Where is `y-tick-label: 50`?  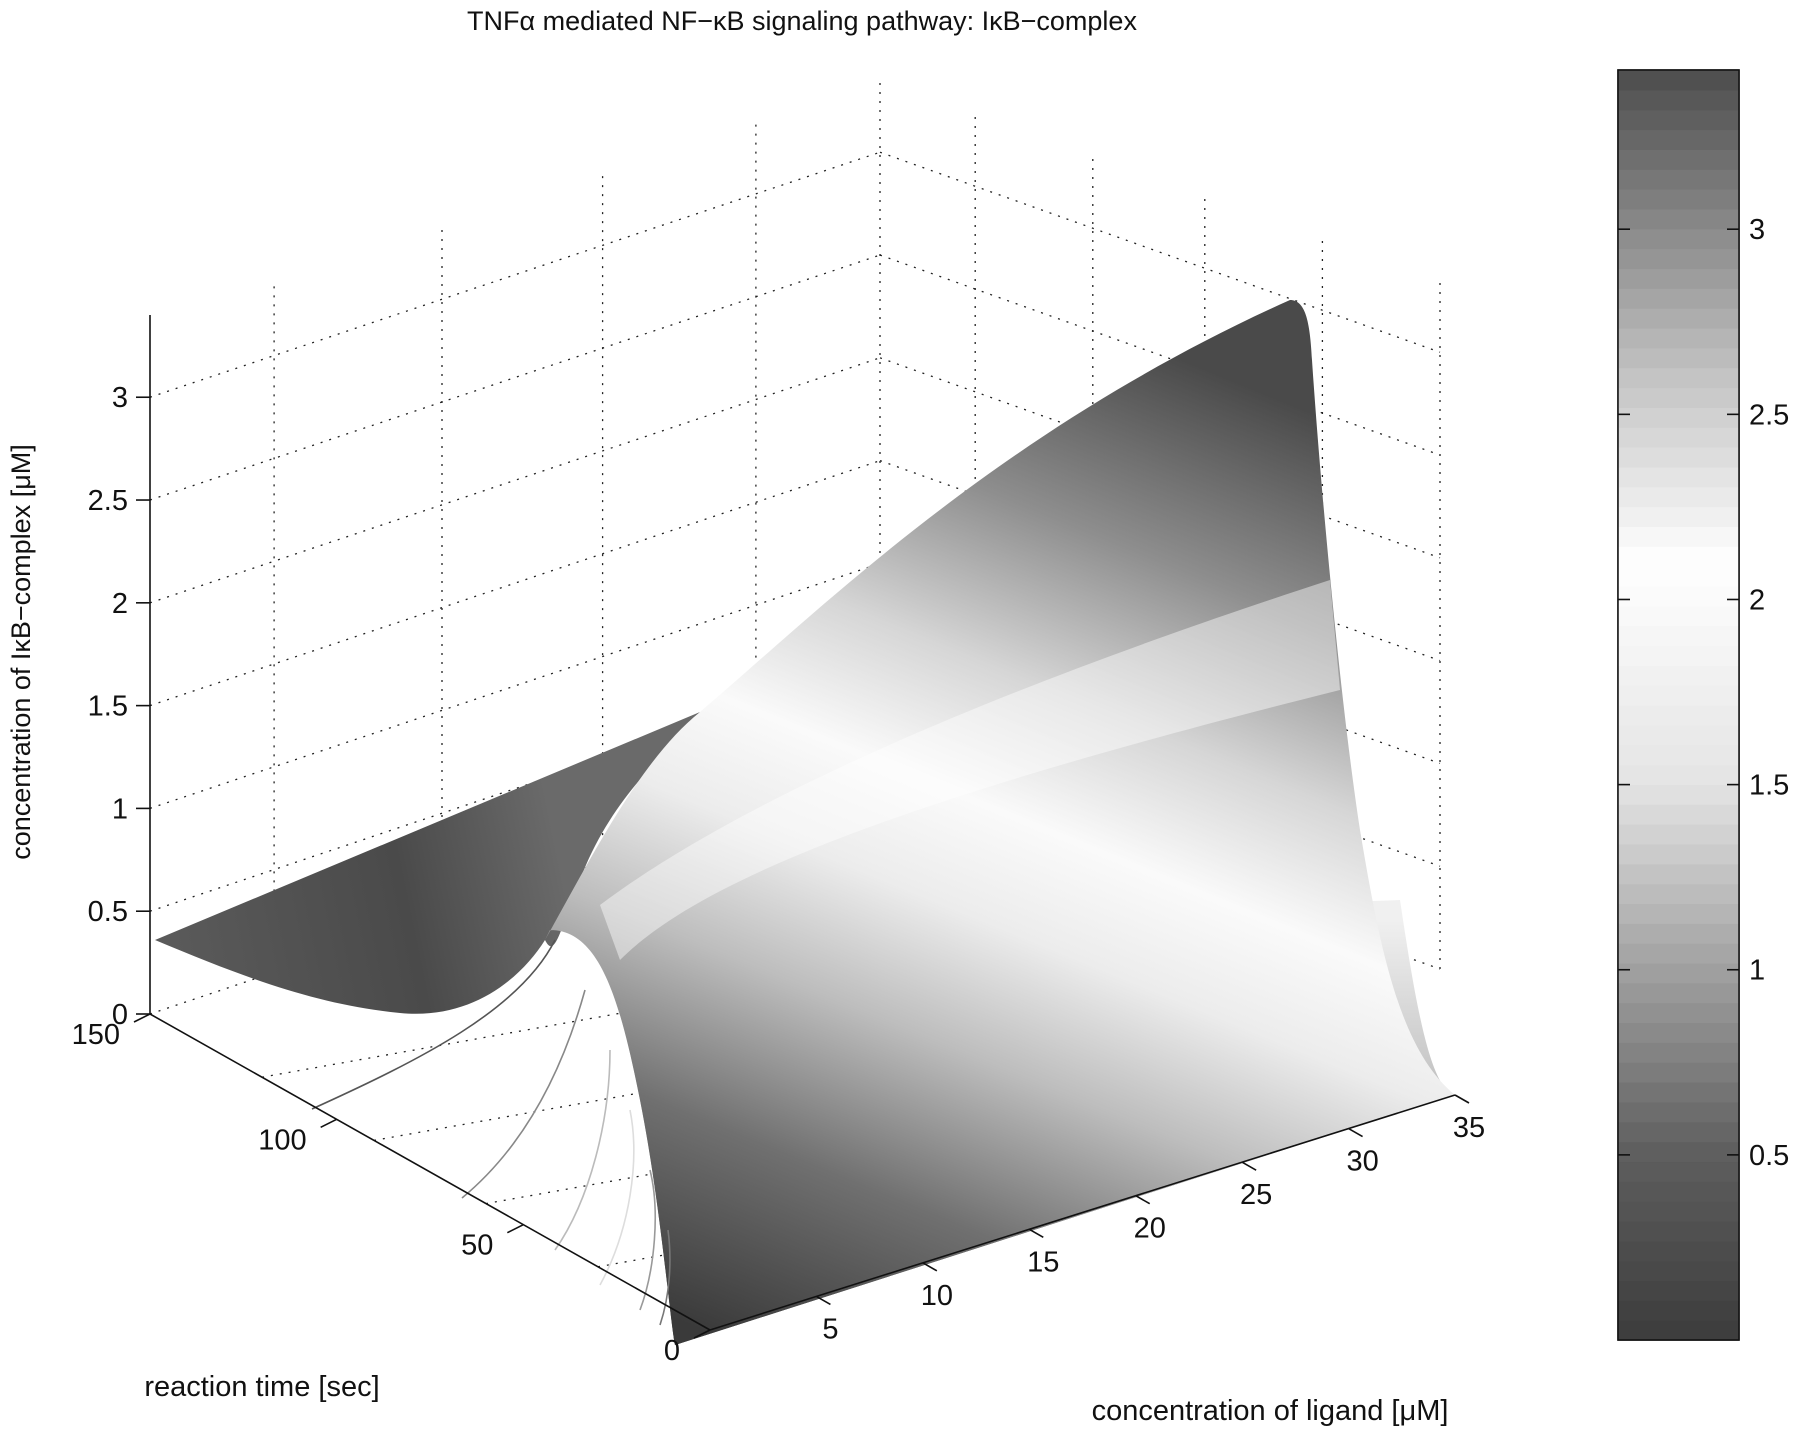 y-tick-label: 50 is located at coordinates (477, 1246).